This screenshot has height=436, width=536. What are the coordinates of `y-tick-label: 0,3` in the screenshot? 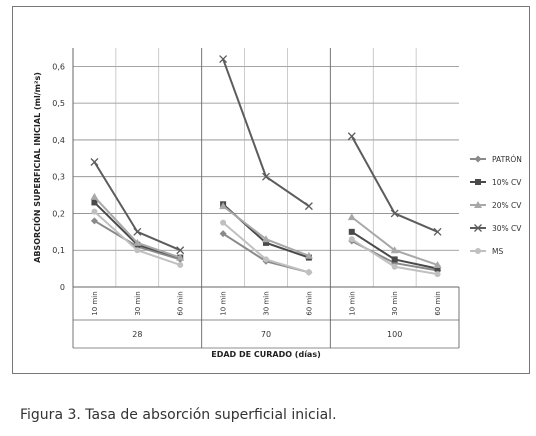 It's located at (58, 177).